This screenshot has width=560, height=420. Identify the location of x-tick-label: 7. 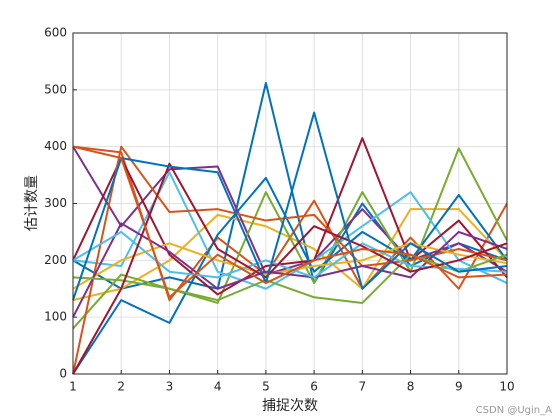
(363, 387).